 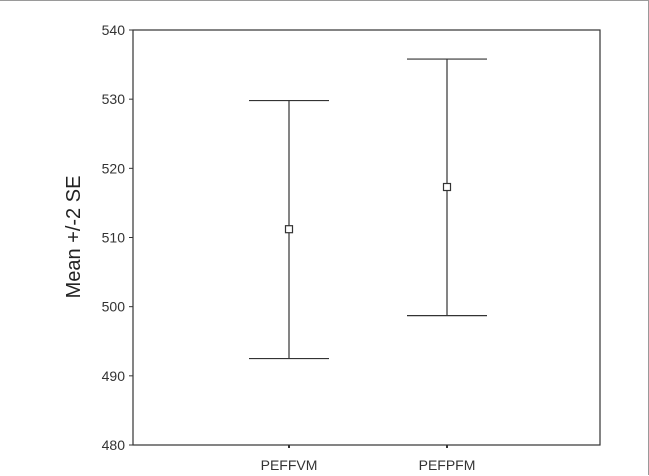 What do you see at coordinates (447, 187) in the screenshot?
I see `mean-marker-pefpfm` at bounding box center [447, 187].